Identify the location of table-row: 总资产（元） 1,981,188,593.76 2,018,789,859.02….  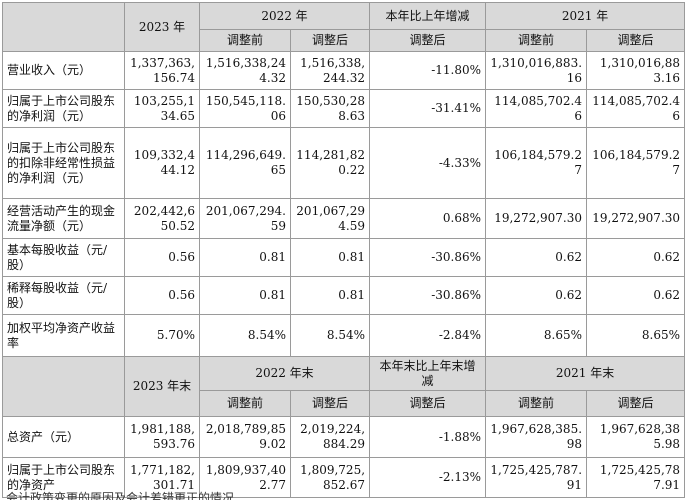
(344, 437).